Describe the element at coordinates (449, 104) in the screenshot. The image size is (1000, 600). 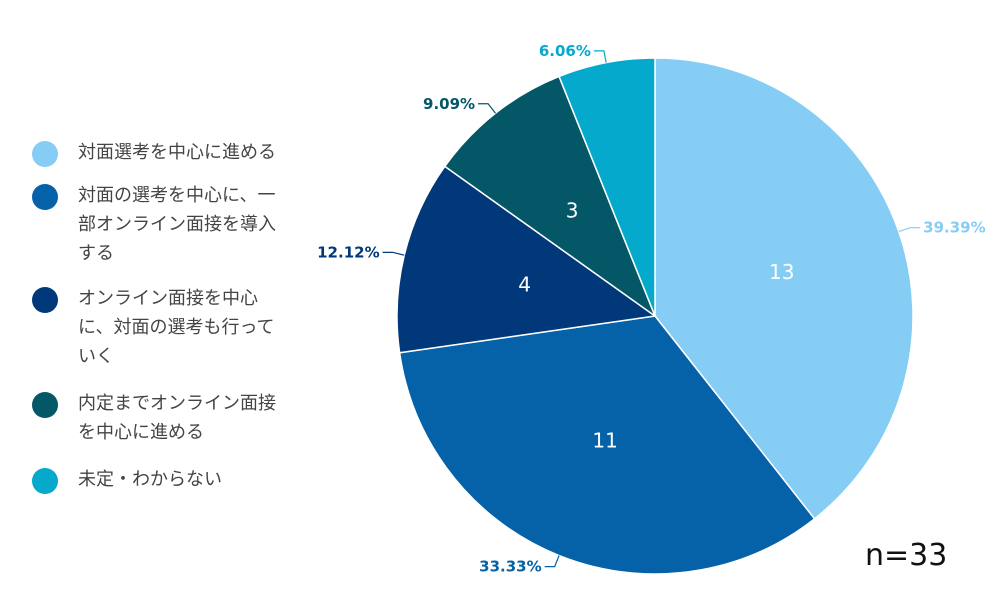
I see `slice-percent-label-4: 9.09%` at that location.